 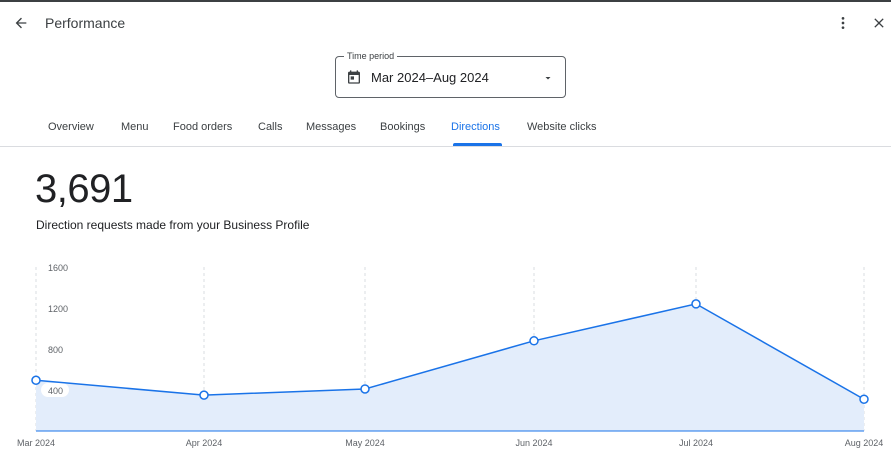 What do you see at coordinates (562, 127) in the screenshot?
I see `tab-website-clicks: Website clicks` at bounding box center [562, 127].